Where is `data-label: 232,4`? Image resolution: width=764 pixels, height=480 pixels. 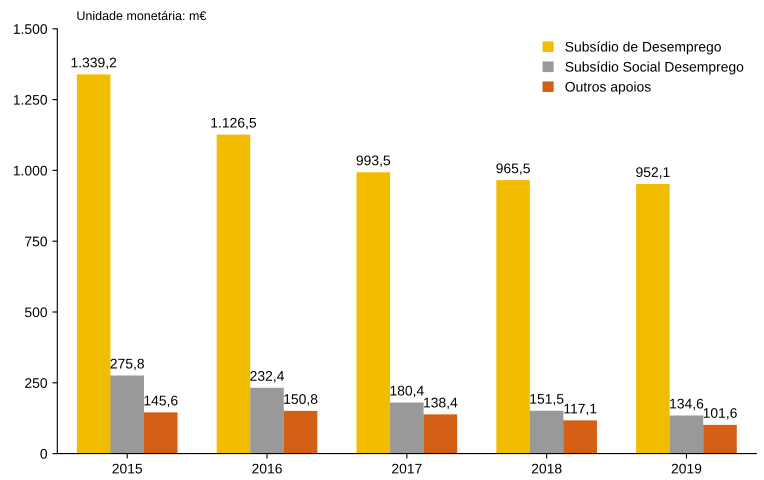
data-label: 232,4 is located at coordinates (267, 377).